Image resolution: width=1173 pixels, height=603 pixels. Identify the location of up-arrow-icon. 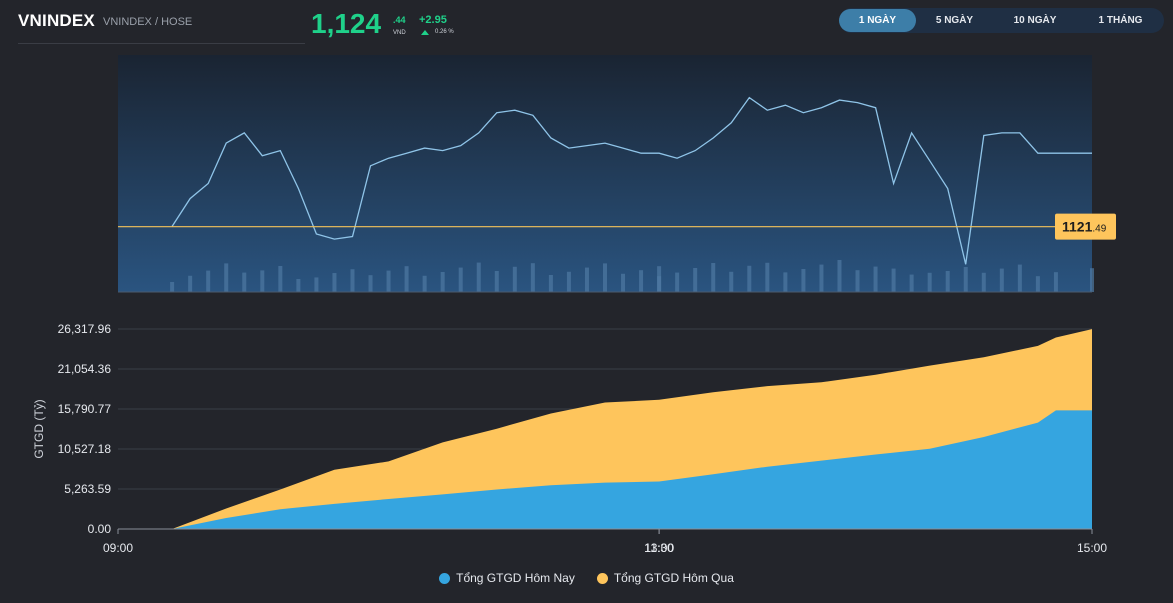
(425, 32).